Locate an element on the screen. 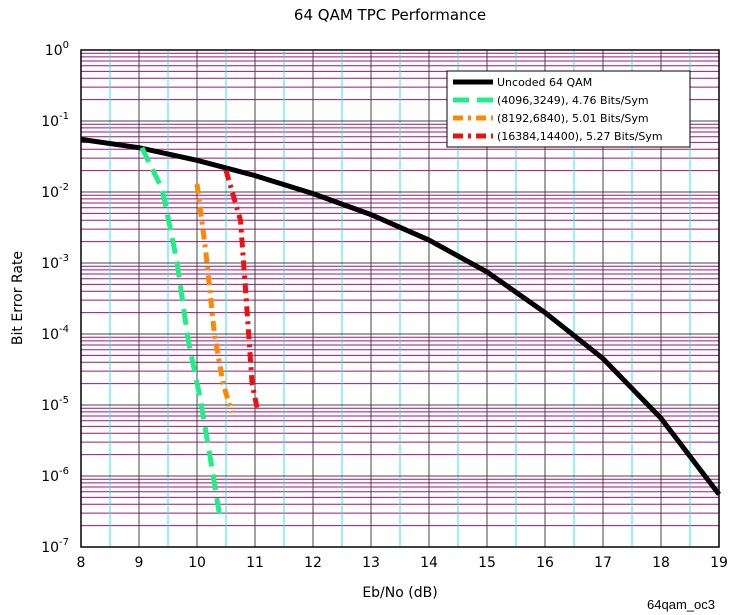  y-axis-label: Bit Error Rate is located at coordinates (18, 298).